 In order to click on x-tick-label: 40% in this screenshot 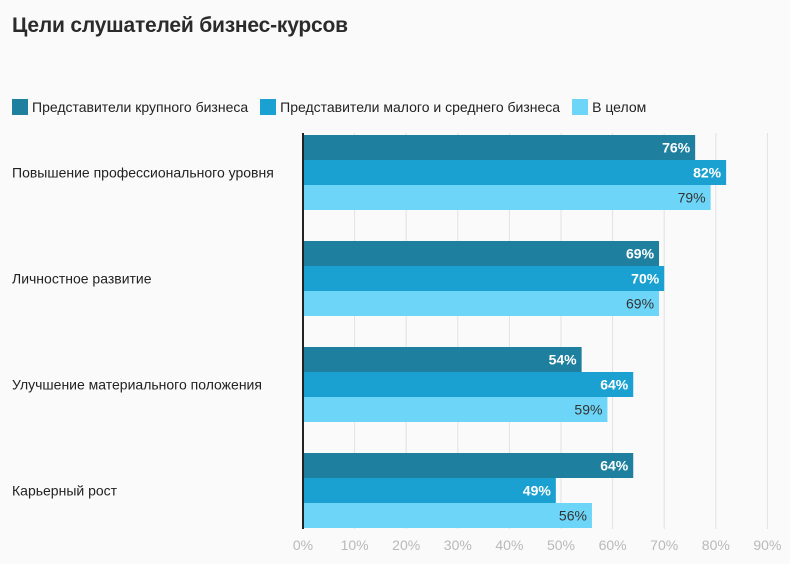, I will do `click(509, 545)`.